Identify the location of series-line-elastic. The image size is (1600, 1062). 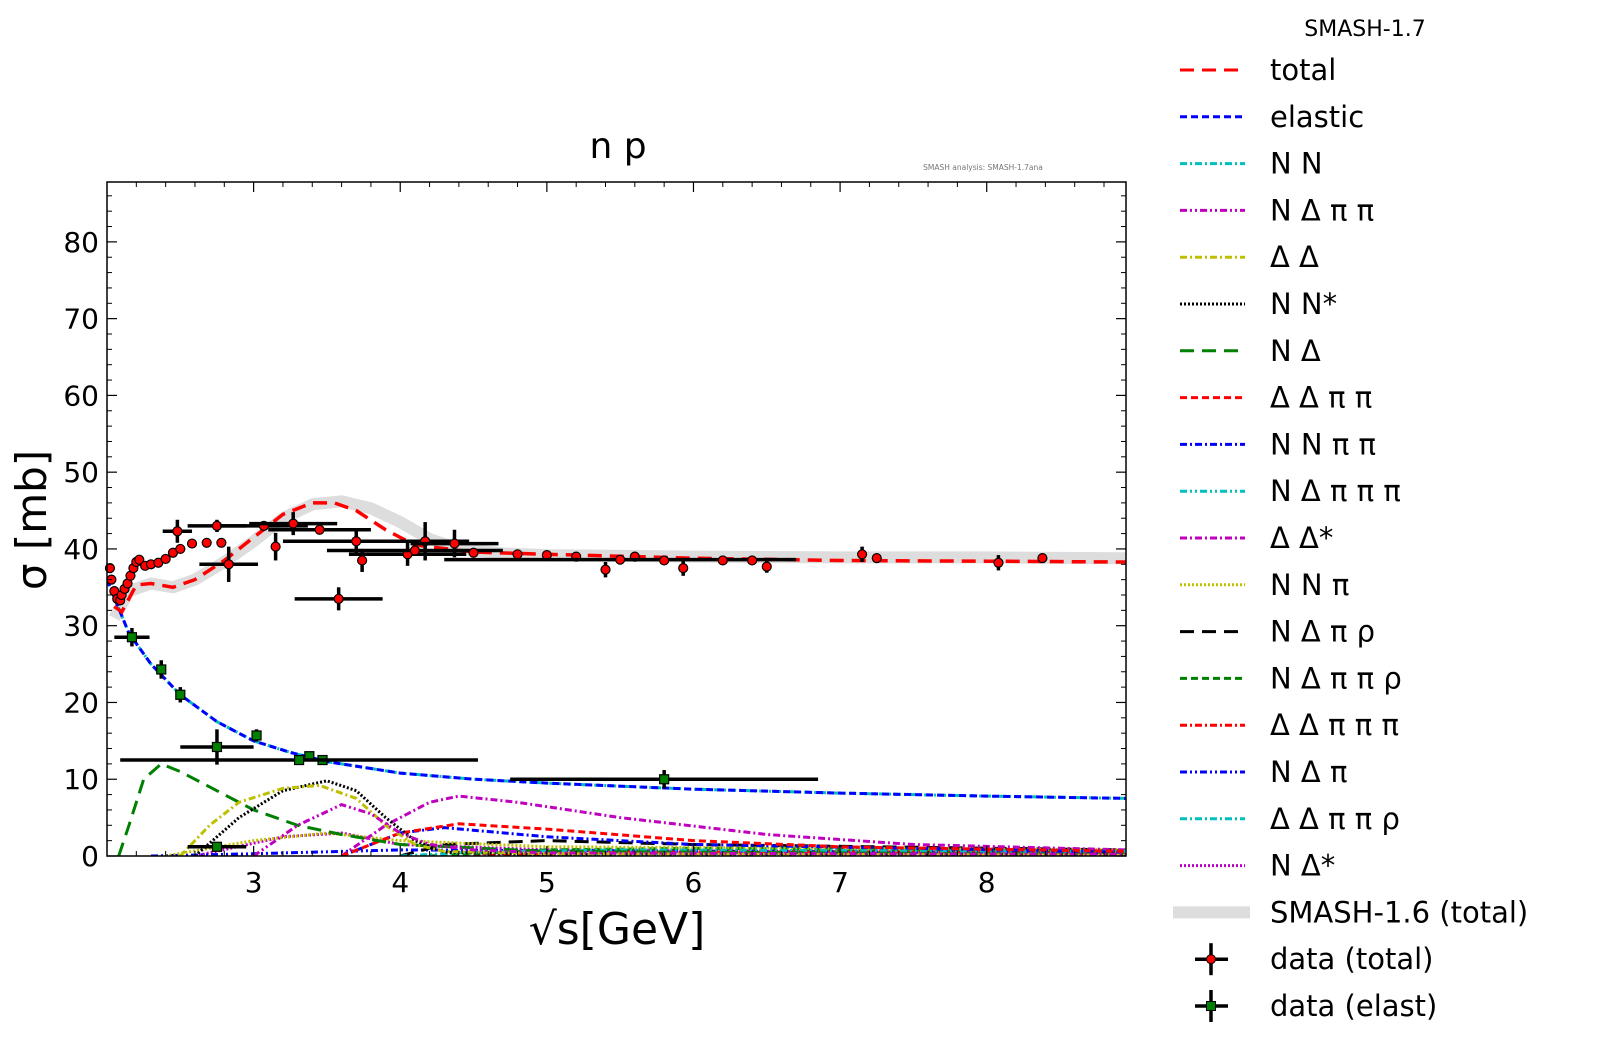
(616, 689).